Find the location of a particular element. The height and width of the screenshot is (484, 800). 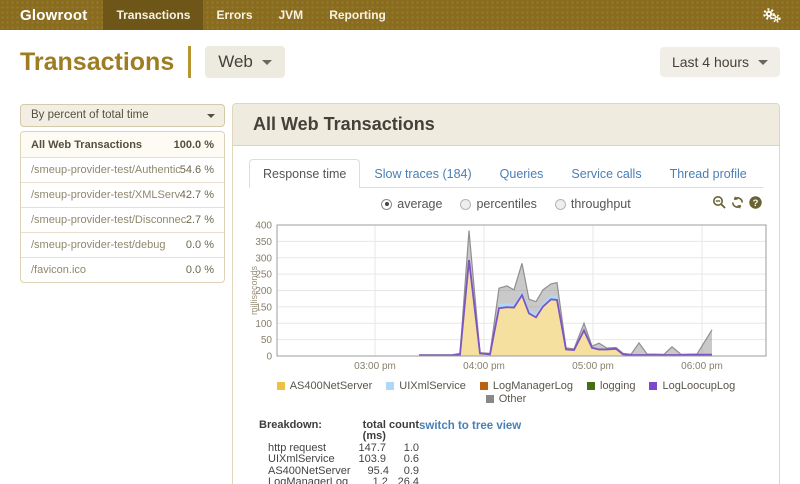

chart-toolbar: ? is located at coordinates (737, 202).